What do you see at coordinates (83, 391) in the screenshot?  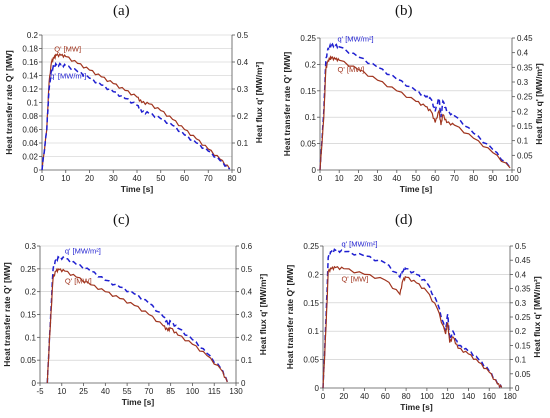 I see `x-tick-label: 25` at bounding box center [83, 391].